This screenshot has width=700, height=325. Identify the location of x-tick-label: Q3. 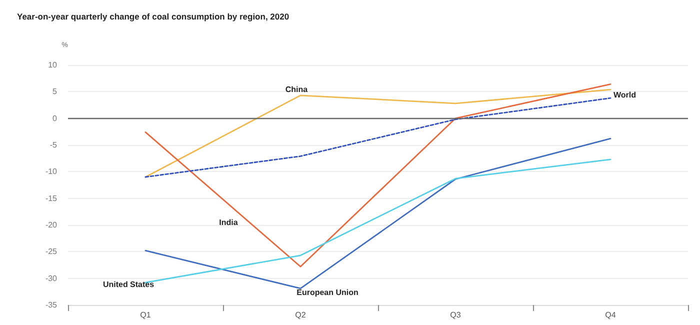
(456, 315).